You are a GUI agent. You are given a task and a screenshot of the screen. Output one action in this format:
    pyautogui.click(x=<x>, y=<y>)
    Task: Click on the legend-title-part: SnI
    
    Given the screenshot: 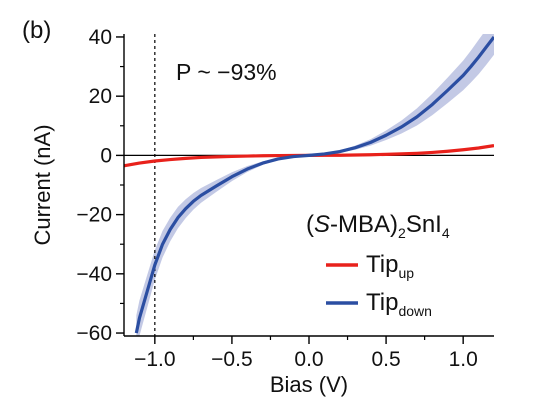 What is the action you would take?
    pyautogui.click(x=424, y=224)
    